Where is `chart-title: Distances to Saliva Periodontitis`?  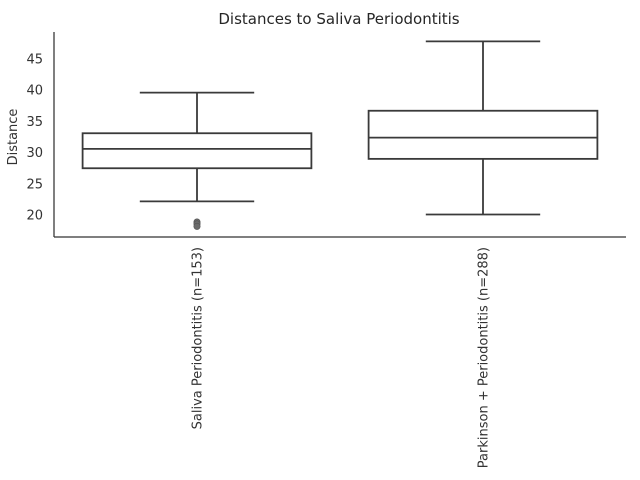
chart-title: Distances to Saliva Periodontitis is located at coordinates (338, 19).